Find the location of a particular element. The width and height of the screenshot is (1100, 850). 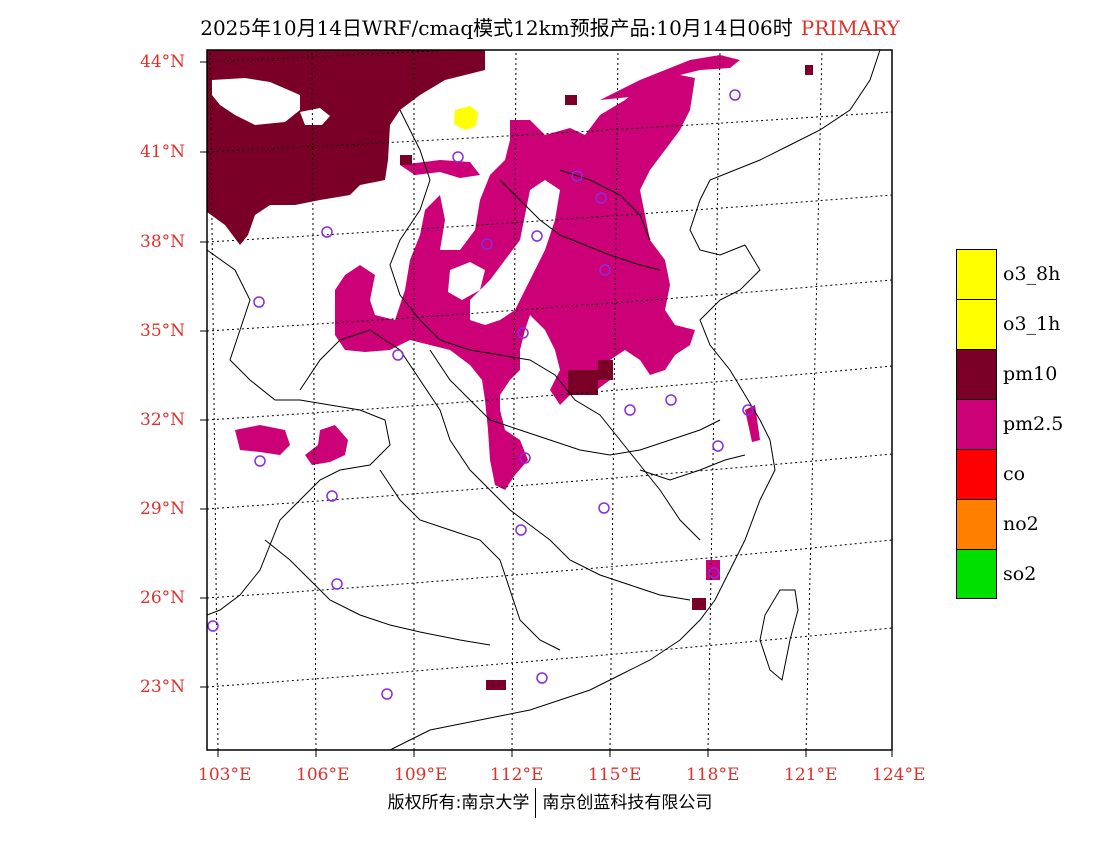

legend-item-o3-1h: o3_1h is located at coordinates (1009, 324).